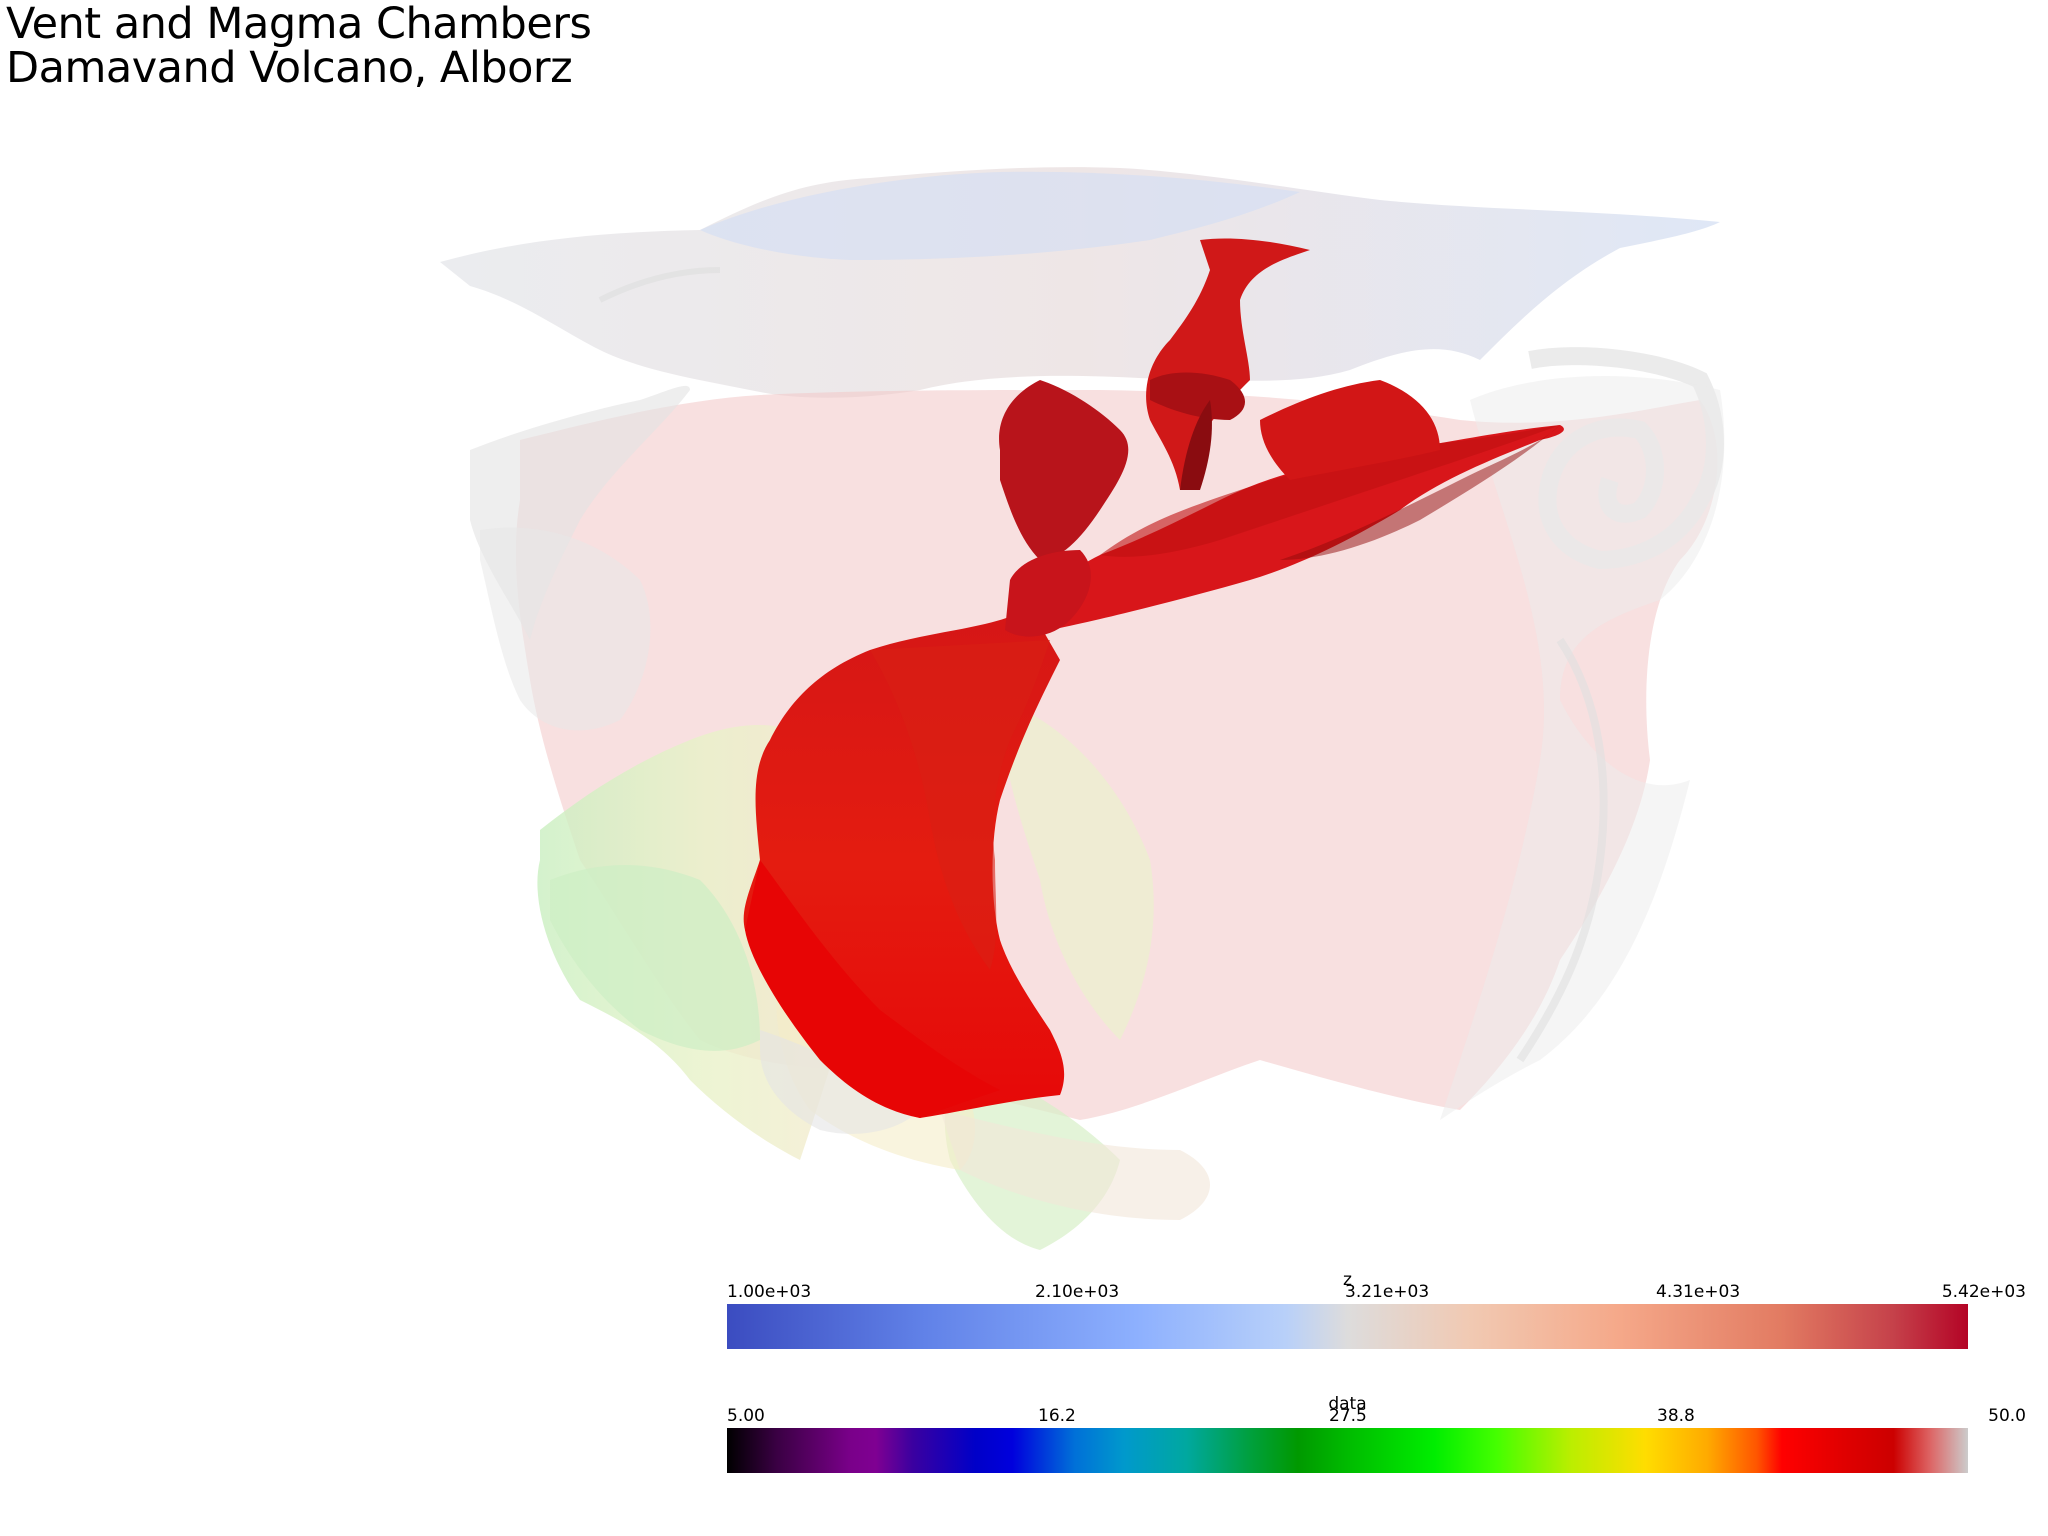 The image size is (2048, 1536). I want to click on vent-knob, so click(1064, 470).